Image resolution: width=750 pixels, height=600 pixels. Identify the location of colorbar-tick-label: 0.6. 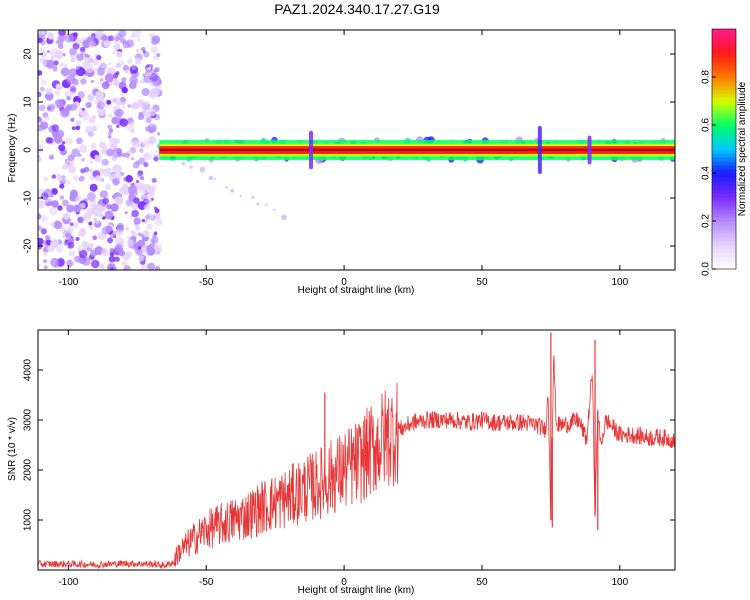
(706, 125).